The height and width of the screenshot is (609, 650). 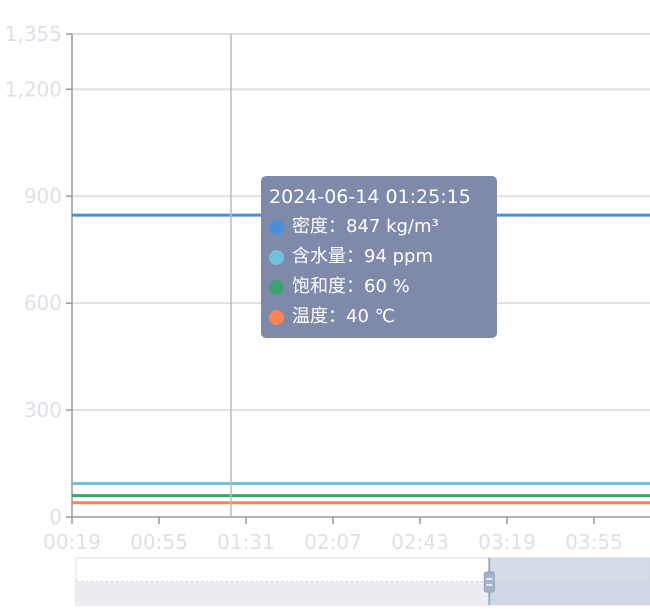 What do you see at coordinates (159, 542) in the screenshot?
I see `x-tick-label: 00:55` at bounding box center [159, 542].